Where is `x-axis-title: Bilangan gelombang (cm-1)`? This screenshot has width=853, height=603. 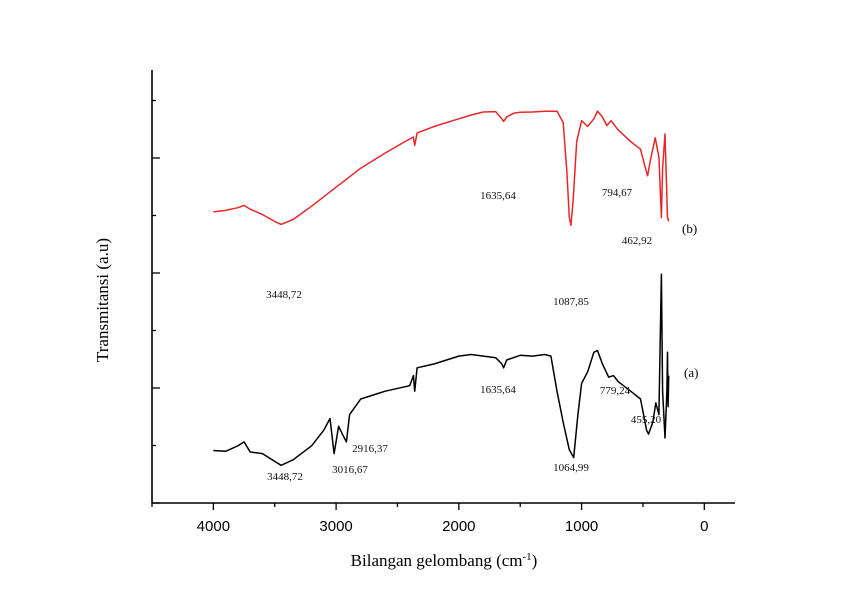 x-axis-title: Bilangan gelombang (cm-1) is located at coordinates (444, 560).